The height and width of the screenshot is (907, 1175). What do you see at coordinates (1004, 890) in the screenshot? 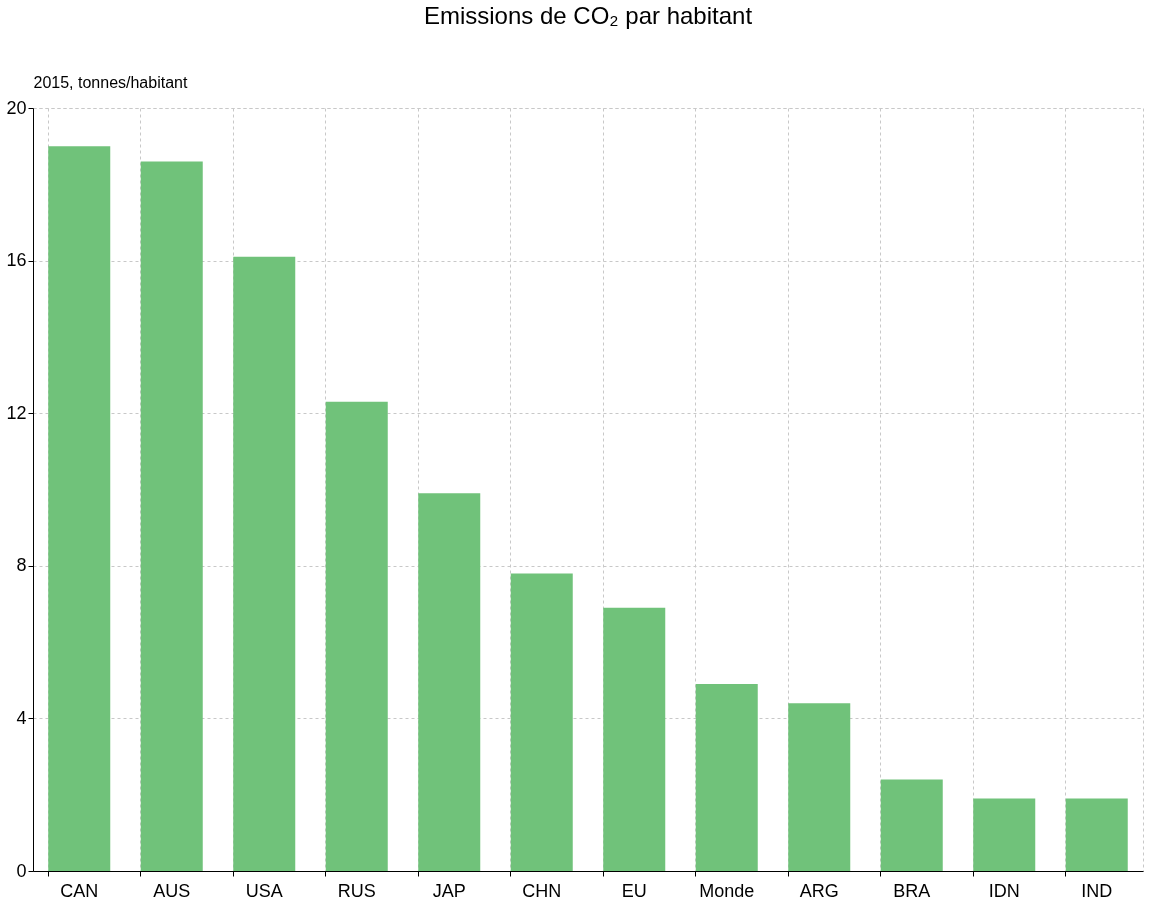
I see `x-tick-label: IDN` at bounding box center [1004, 890].